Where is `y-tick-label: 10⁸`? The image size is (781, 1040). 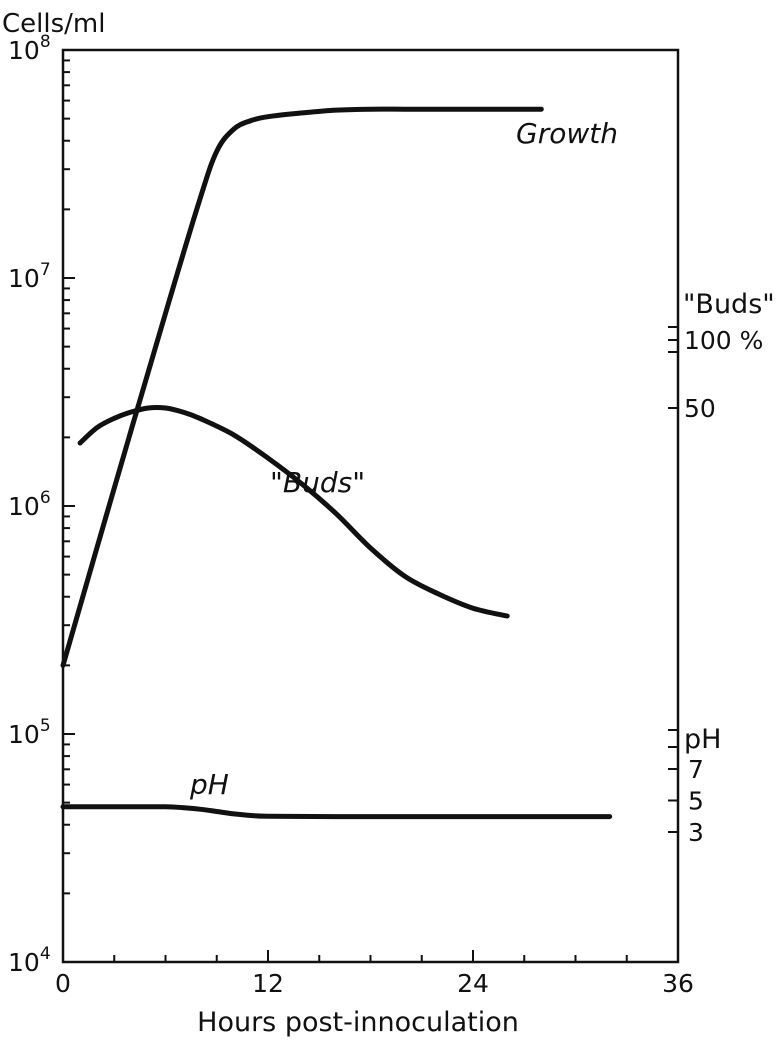
y-tick-label: 10⁸ is located at coordinates (29, 48).